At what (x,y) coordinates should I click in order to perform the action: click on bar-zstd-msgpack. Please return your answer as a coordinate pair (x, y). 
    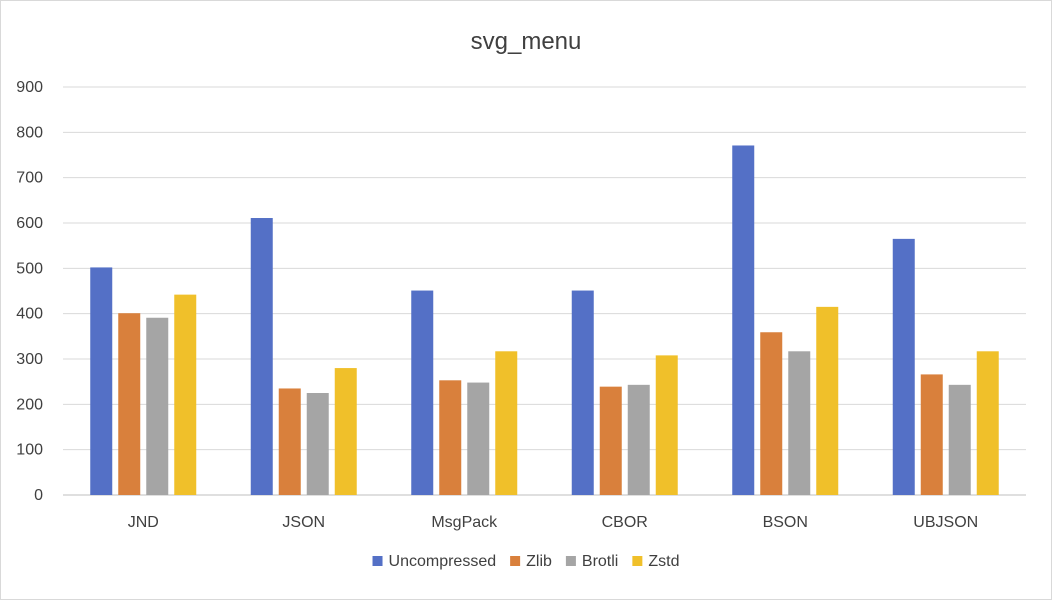
    Looking at the image, I should click on (506, 423).